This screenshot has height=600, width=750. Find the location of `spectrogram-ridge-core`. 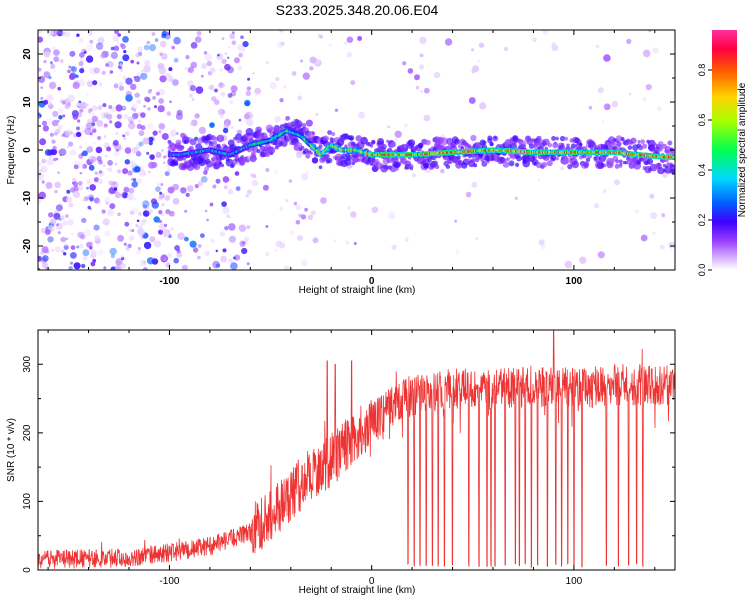

spectrogram-ridge-core is located at coordinates (674, 157).